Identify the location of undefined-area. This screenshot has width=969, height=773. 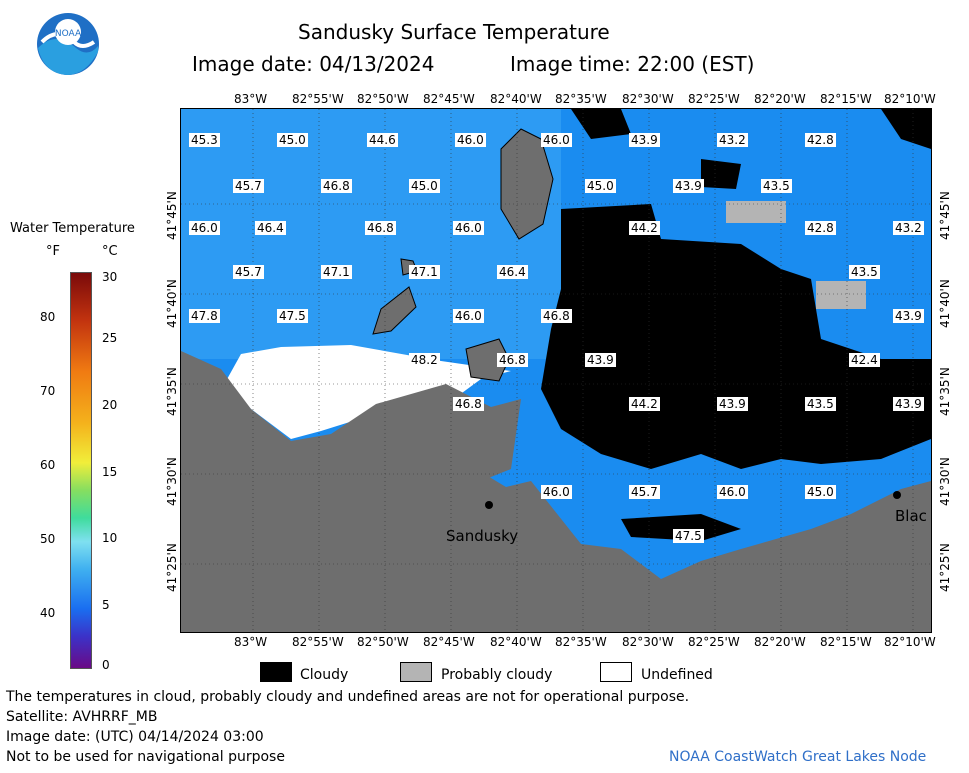
(368, 392).